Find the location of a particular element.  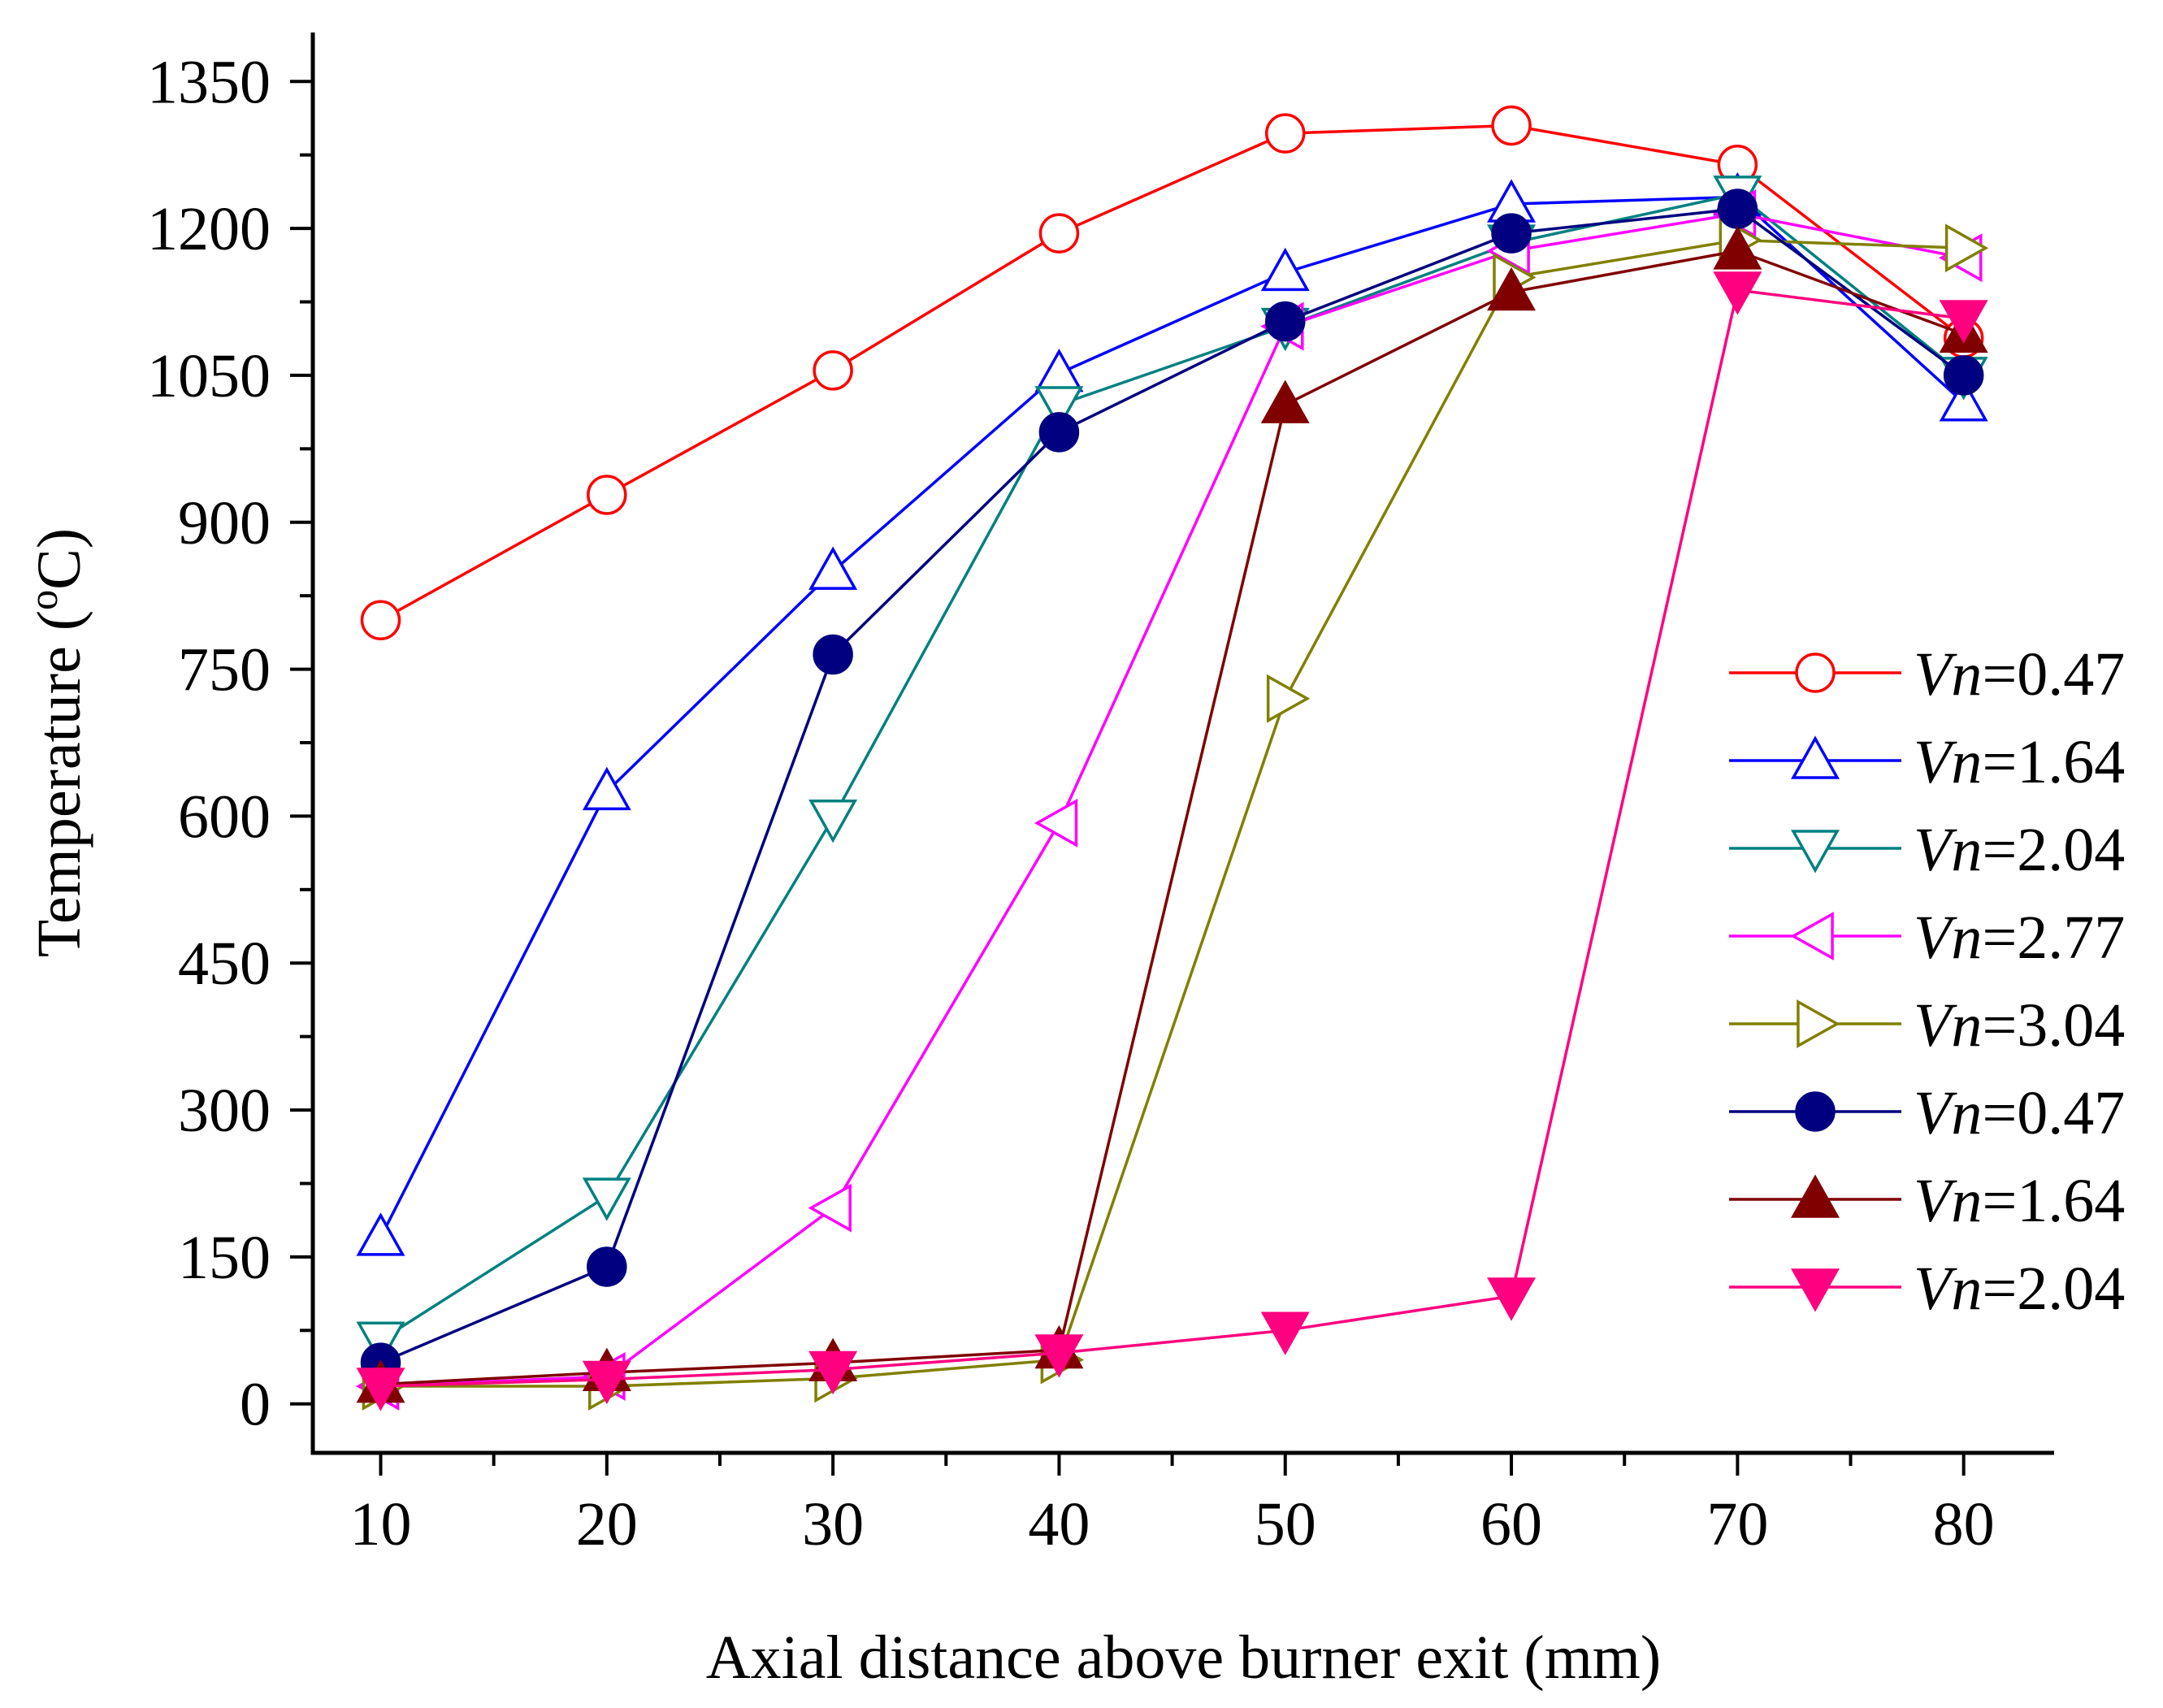

x-tick-label: 40 is located at coordinates (1059, 1524).